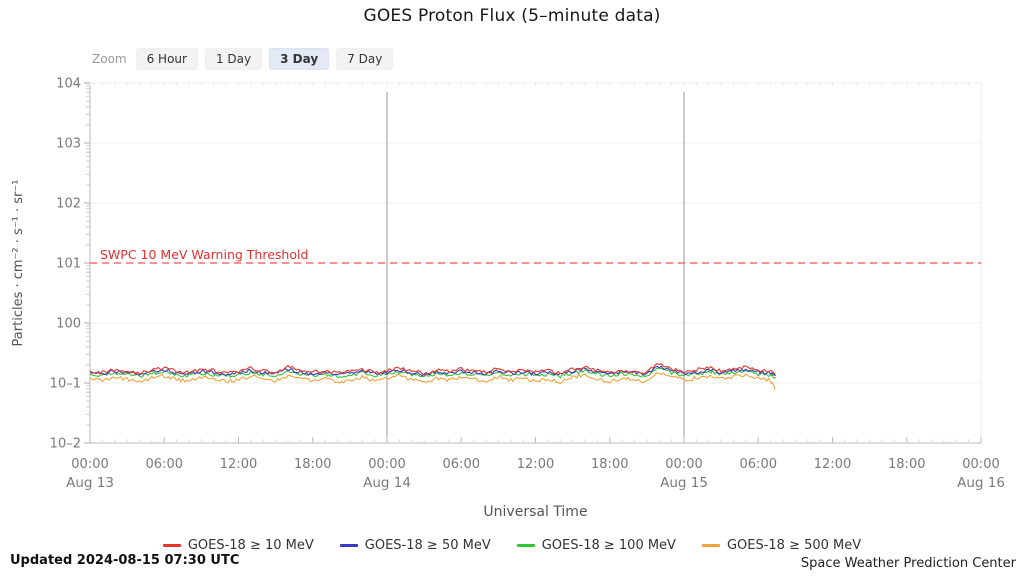 Image resolution: width=1024 pixels, height=576 pixels. Describe the element at coordinates (68, 144) in the screenshot. I see `y-tick-label: 103` at that location.